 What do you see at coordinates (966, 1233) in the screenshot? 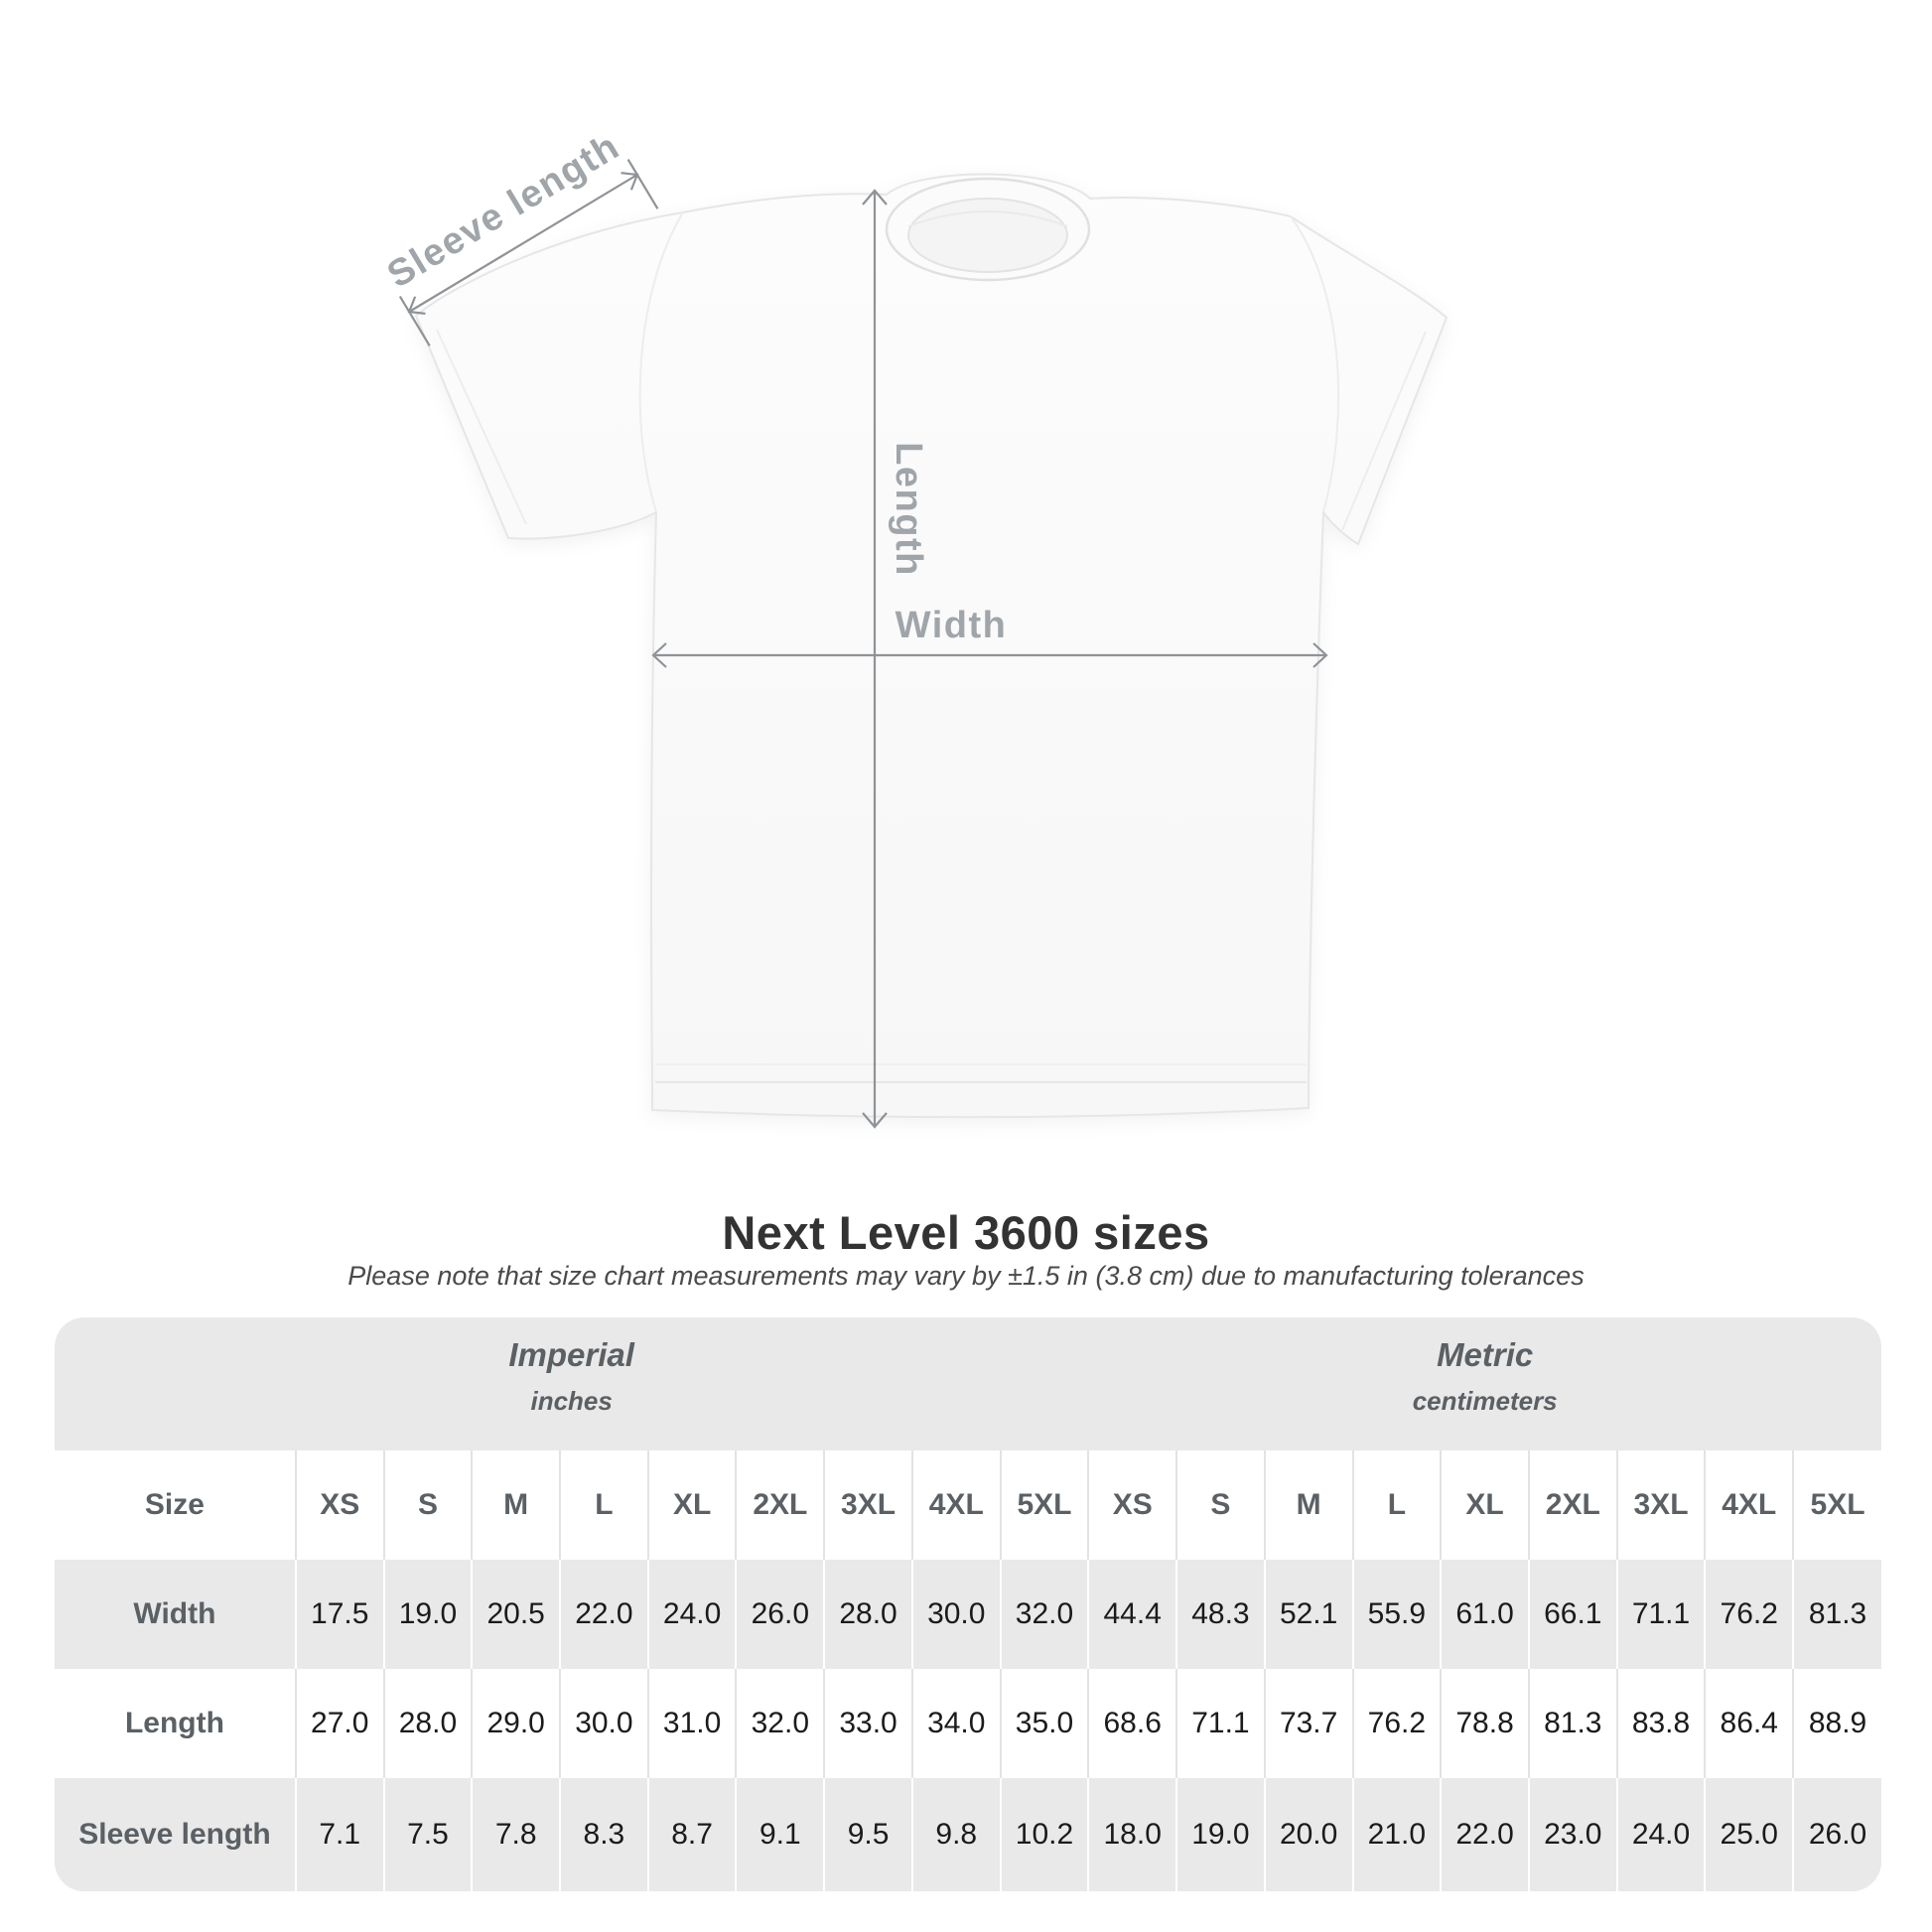
I see `page-title: Next Level 3600 sizes` at bounding box center [966, 1233].